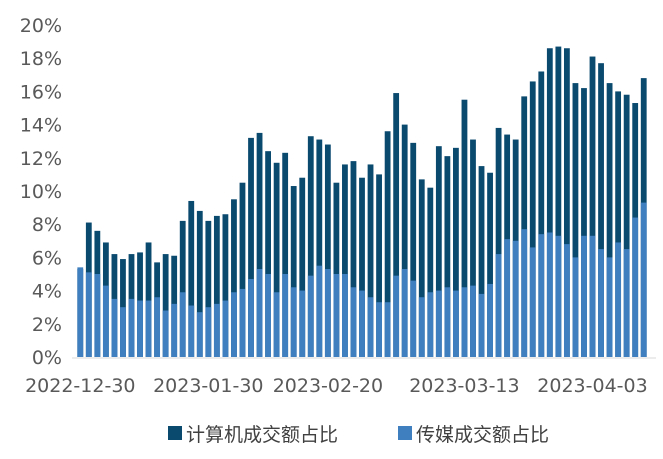 This screenshot has height=459, width=663. What do you see at coordinates (405, 433) in the screenshot?
I see `legend-swatch-media` at bounding box center [405, 433].